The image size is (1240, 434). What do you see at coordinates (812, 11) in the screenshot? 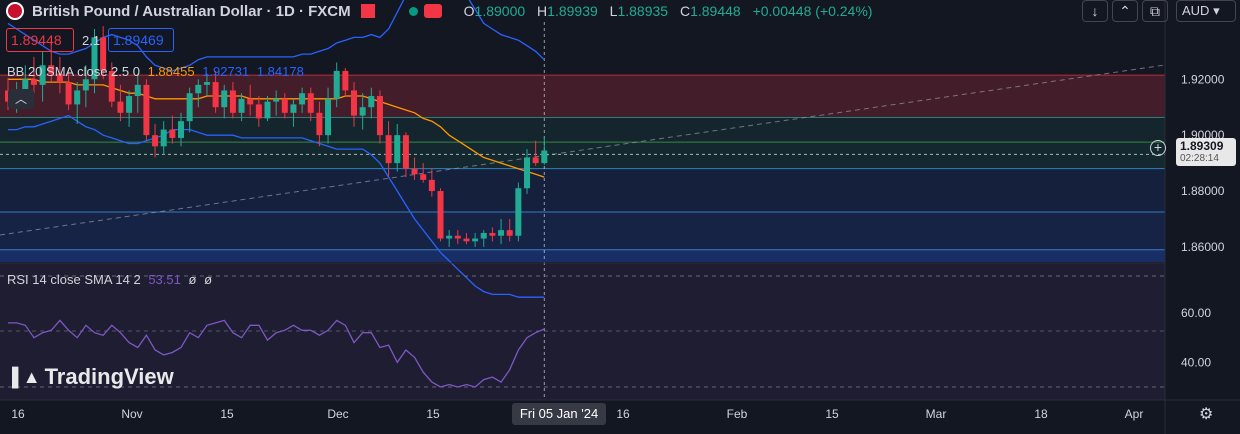
I see `change-value: +0.00448 (+0.24%)` at bounding box center [812, 11].